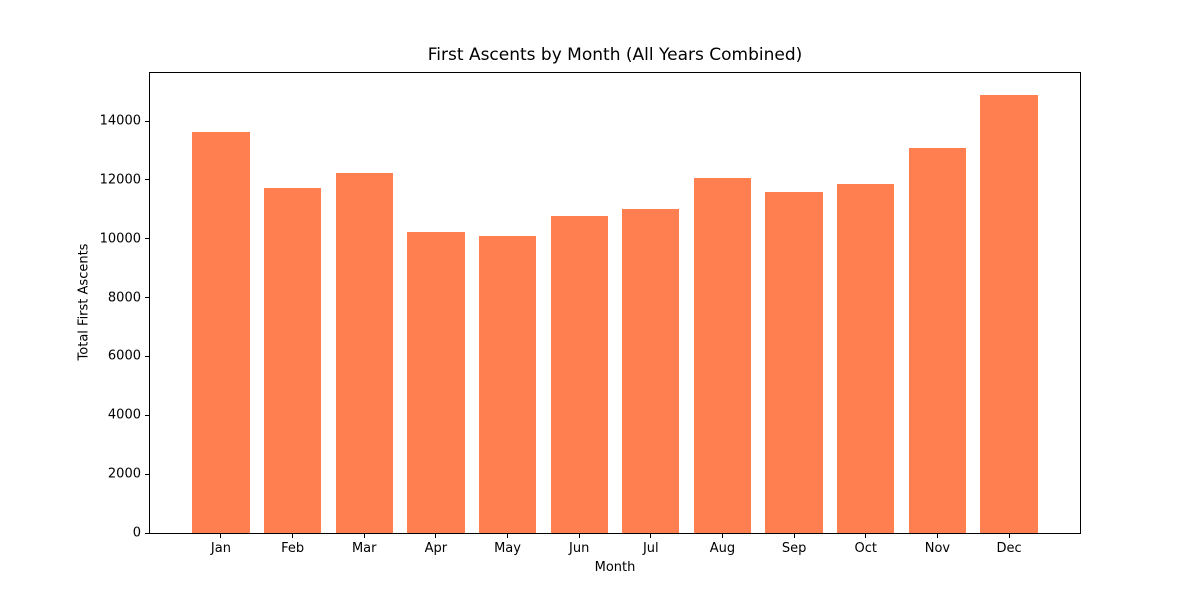 The image size is (1200, 600). What do you see at coordinates (436, 548) in the screenshot?
I see `x-tick-label: Apr` at bounding box center [436, 548].